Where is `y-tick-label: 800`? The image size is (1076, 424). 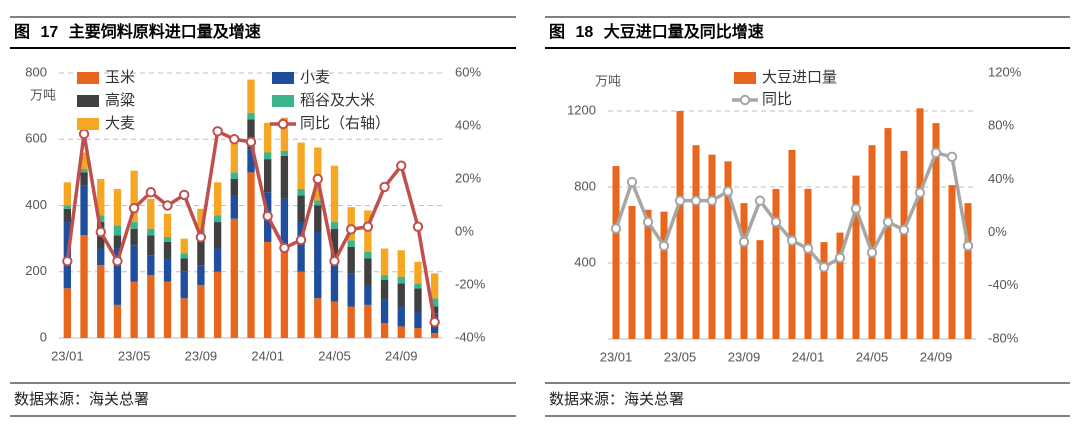
y-tick-label: 800 is located at coordinates (585, 185).